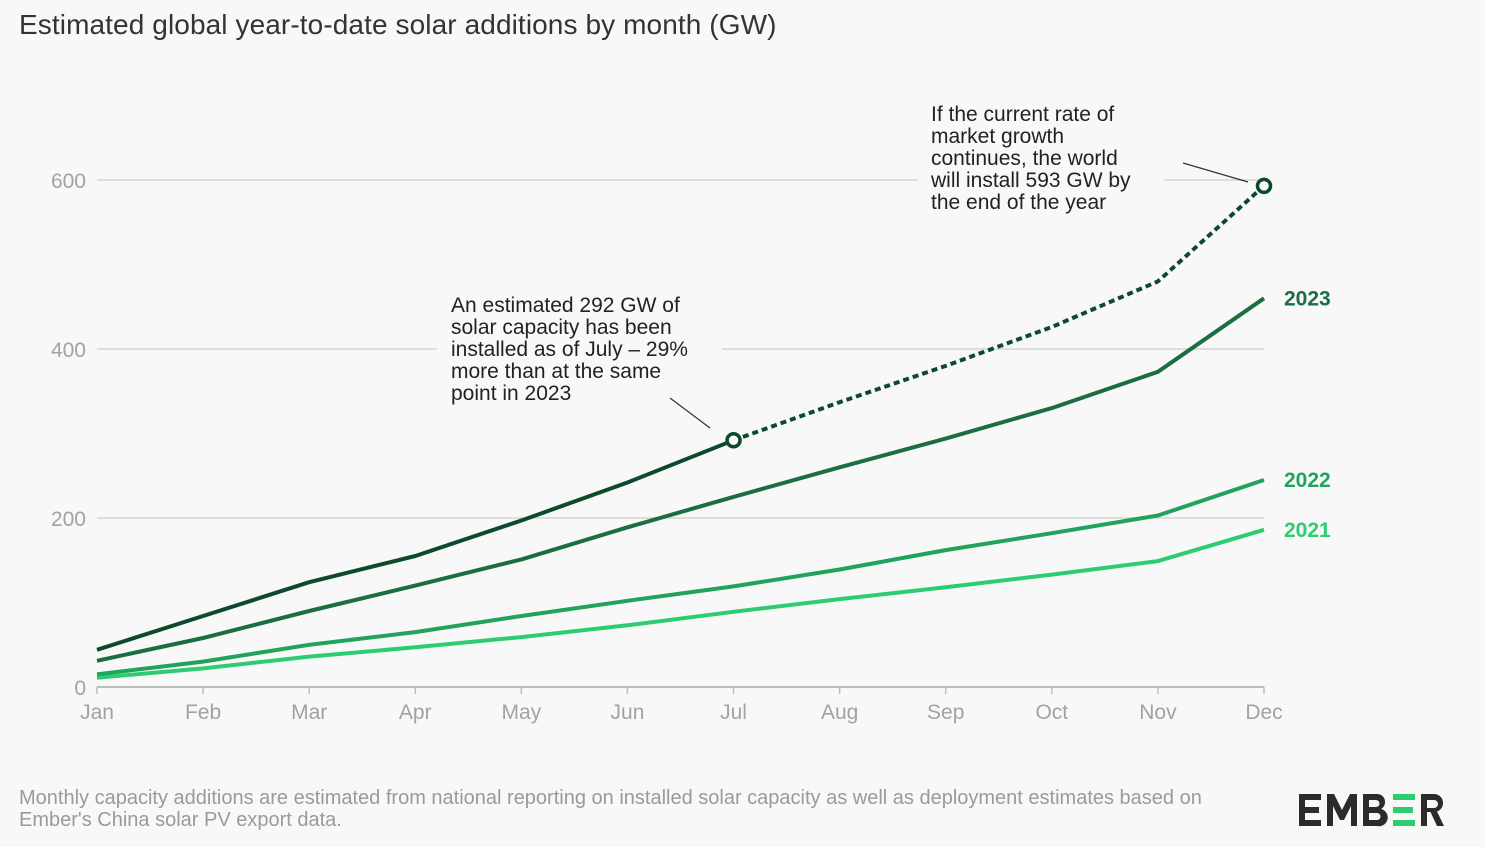 This screenshot has width=1485, height=847. What do you see at coordinates (1307, 414) in the screenshot?
I see `series-labels: 2021 2022 2023` at bounding box center [1307, 414].